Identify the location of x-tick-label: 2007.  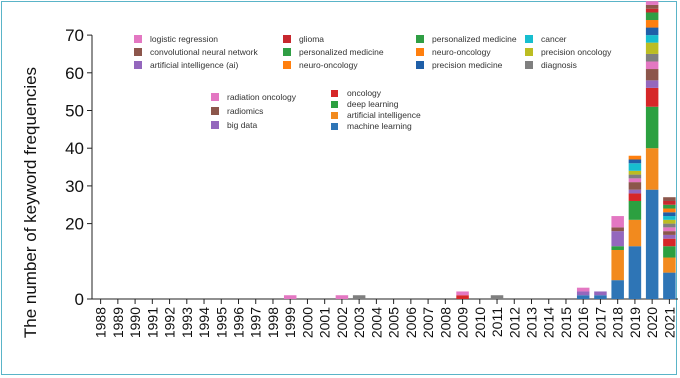
(428, 322).